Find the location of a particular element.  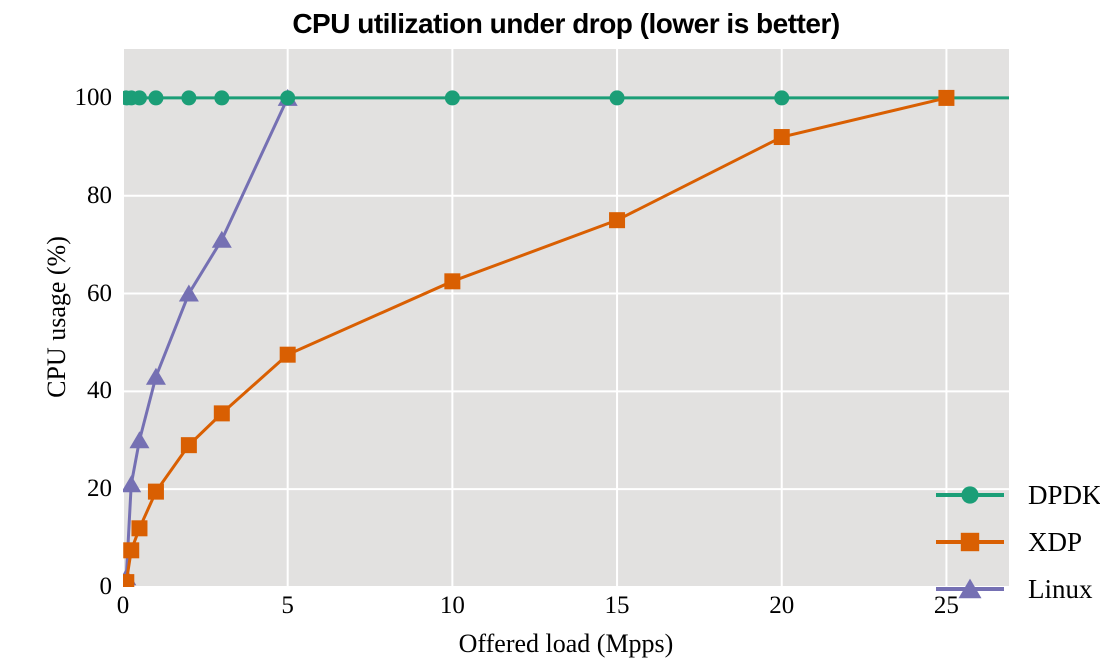

x-tick-label: 5 is located at coordinates (287, 605).